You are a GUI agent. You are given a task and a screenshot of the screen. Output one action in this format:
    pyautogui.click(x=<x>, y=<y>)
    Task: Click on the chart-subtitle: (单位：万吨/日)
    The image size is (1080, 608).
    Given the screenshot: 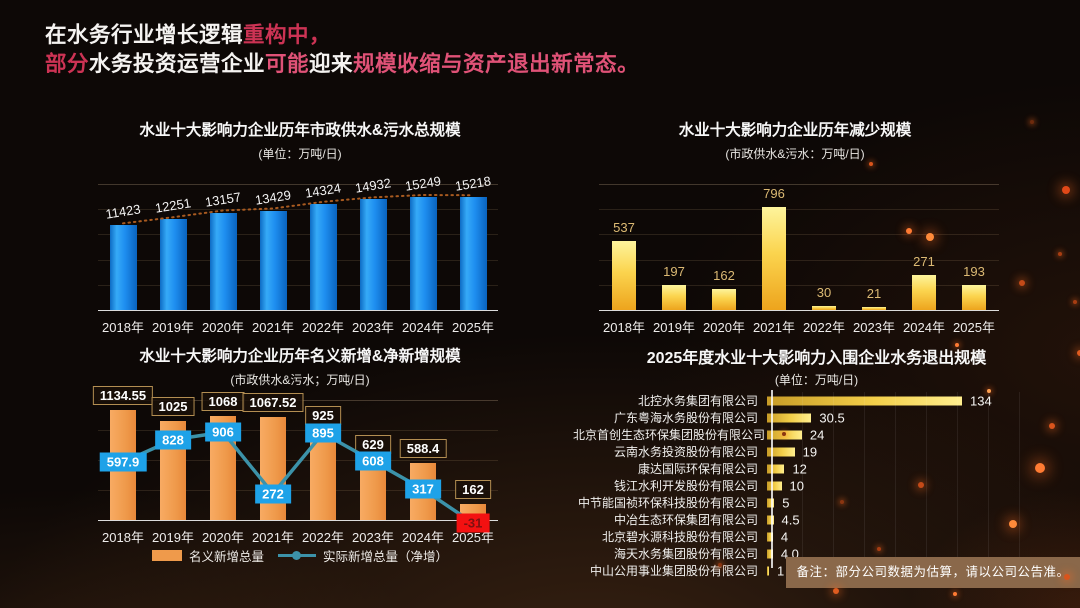 What is the action you would take?
    pyautogui.click(x=300, y=154)
    